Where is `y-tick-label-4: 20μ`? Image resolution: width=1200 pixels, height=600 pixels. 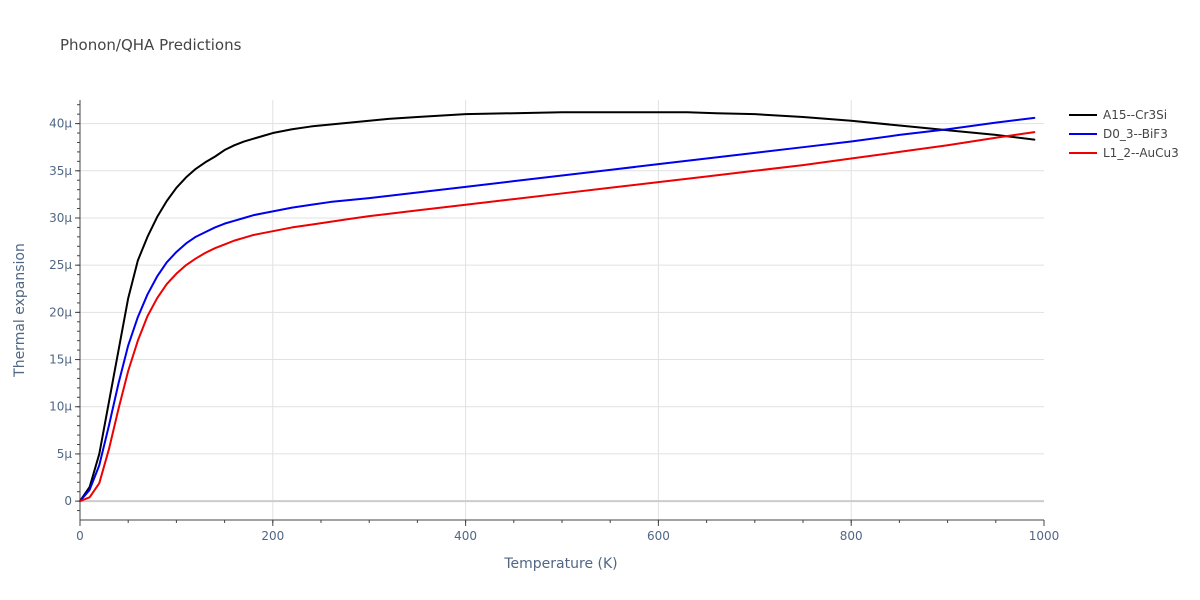
y-tick-label-4: 20μ is located at coordinates (60, 312).